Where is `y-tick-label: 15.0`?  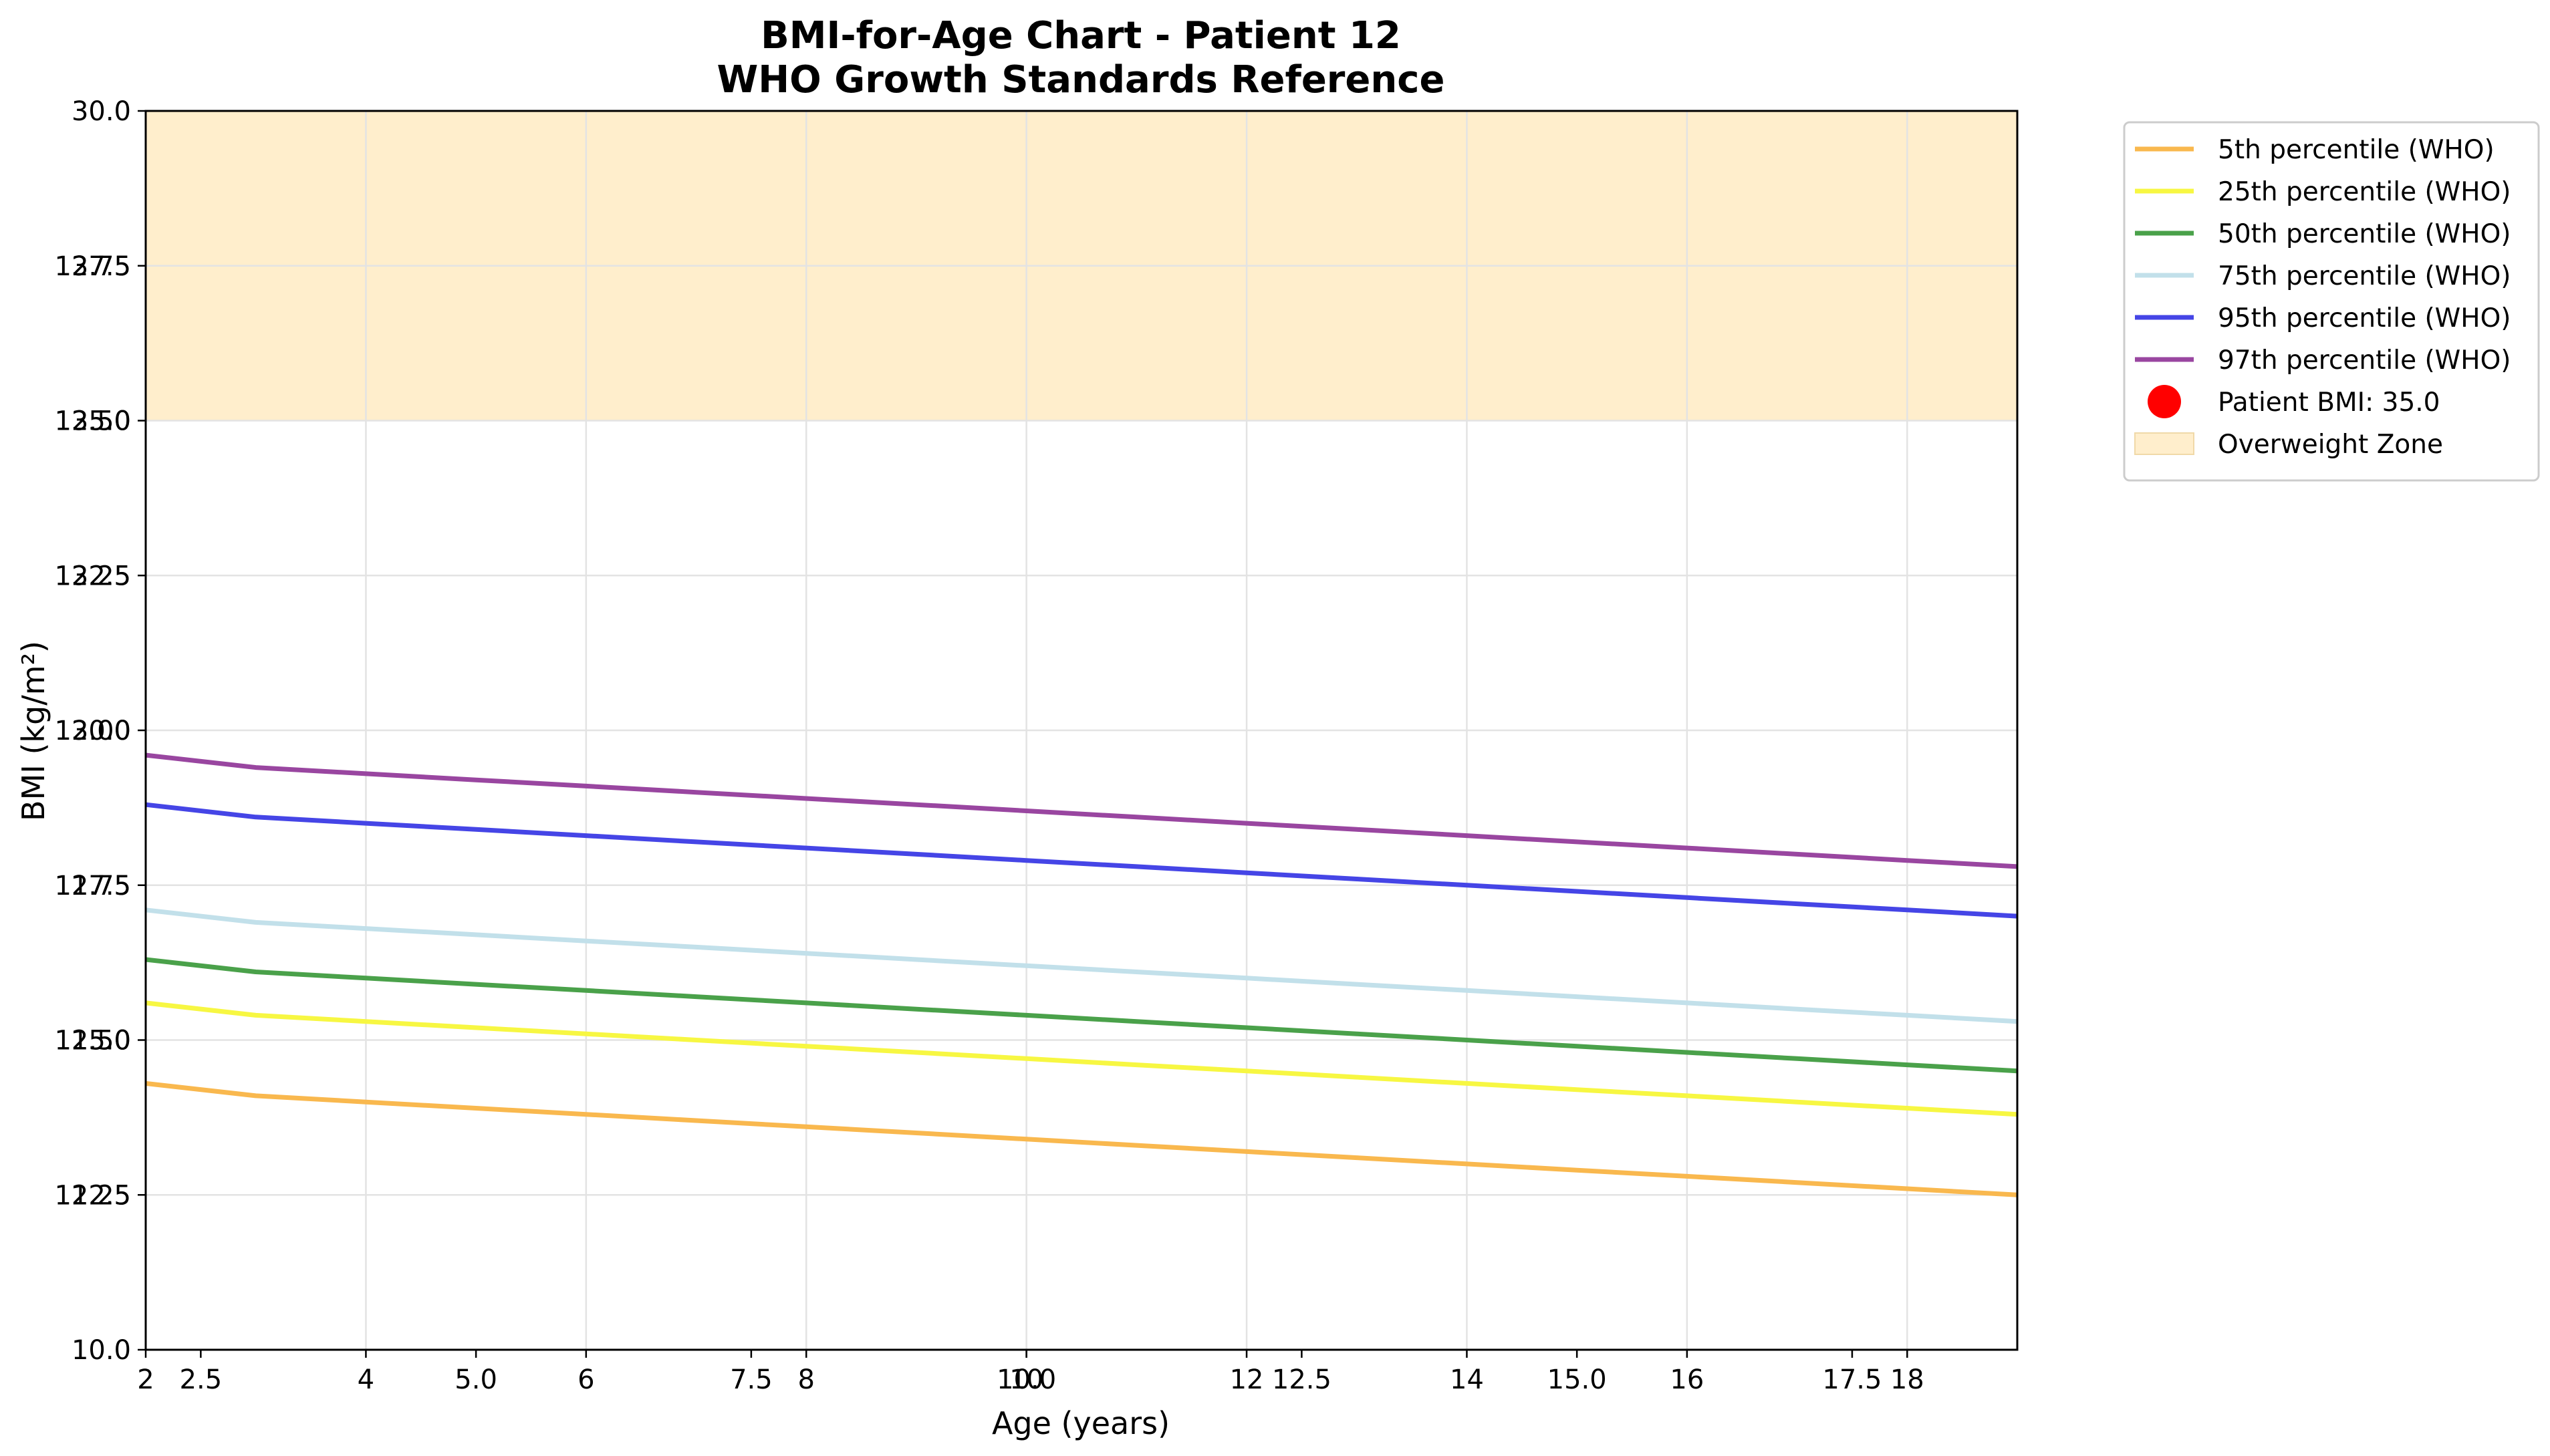 y-tick-label: 15.0 is located at coordinates (101, 1041).